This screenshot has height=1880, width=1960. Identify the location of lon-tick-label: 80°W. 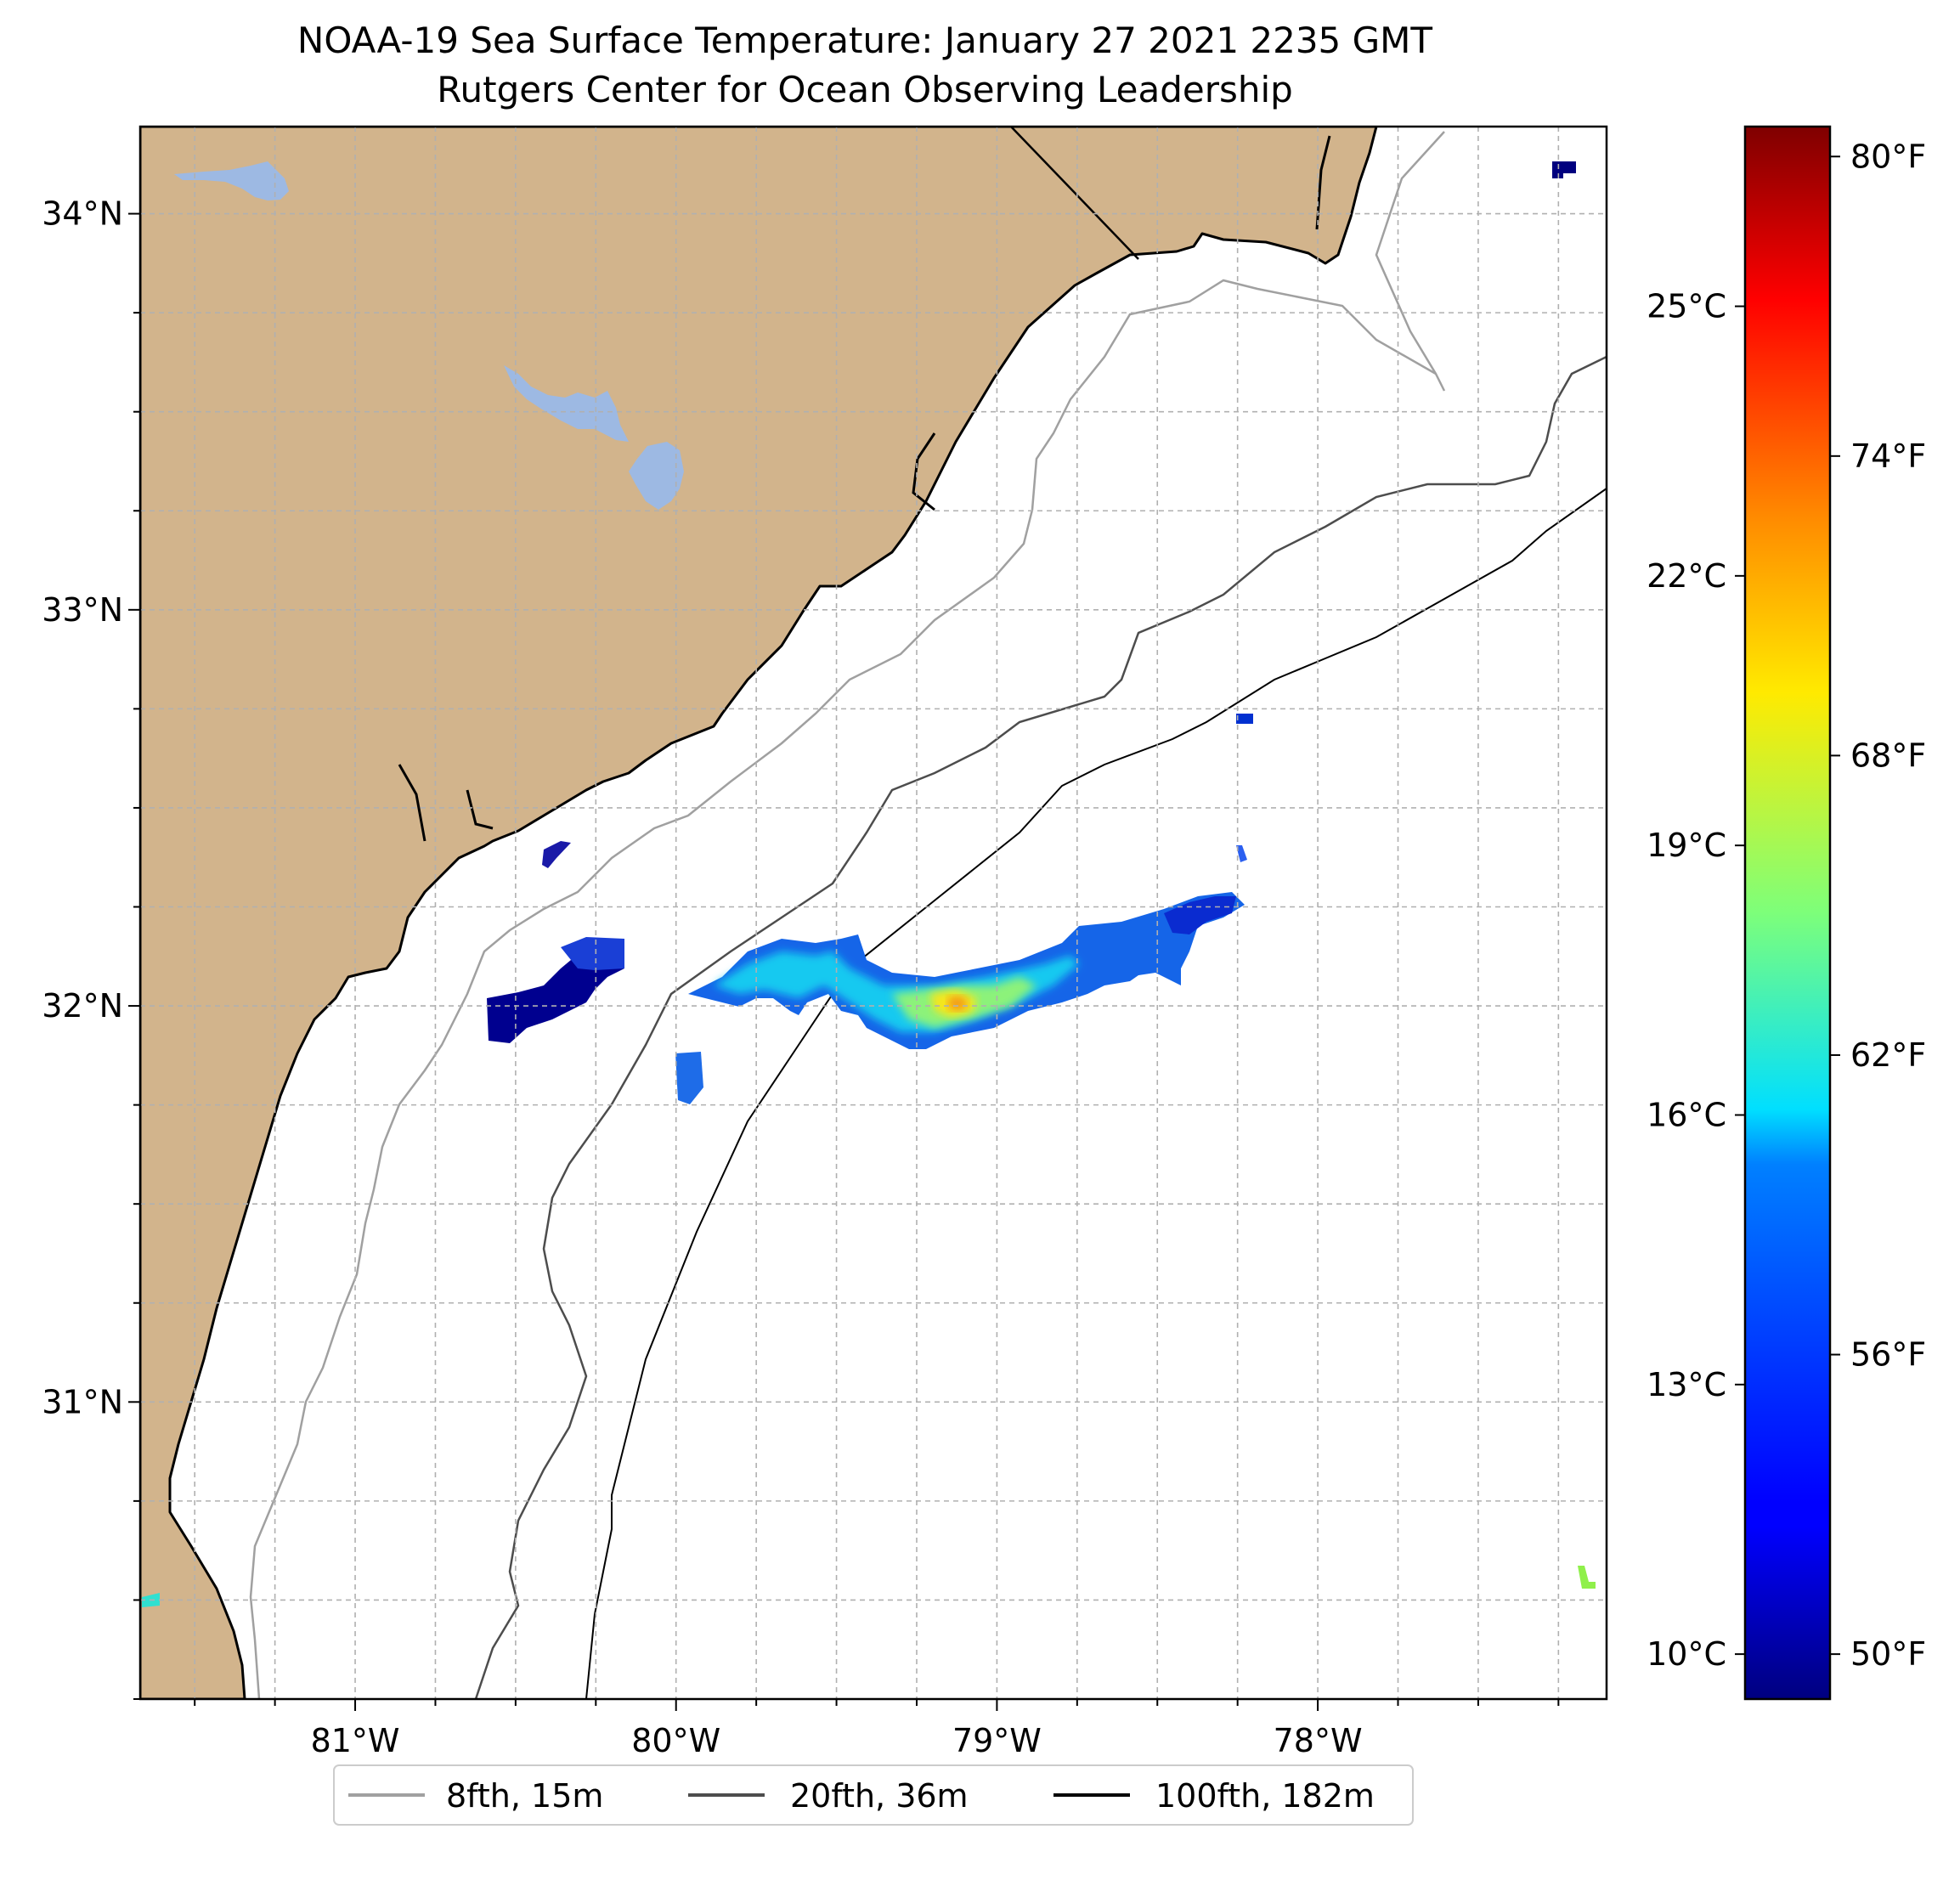
(676, 1741).